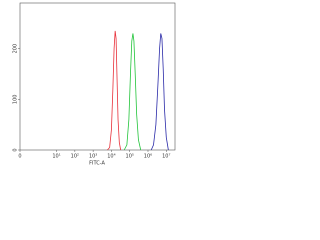 The width and height of the screenshot is (320, 240). Describe the element at coordinates (16, 149) in the screenshot. I see `y-tick-label: 0` at that location.